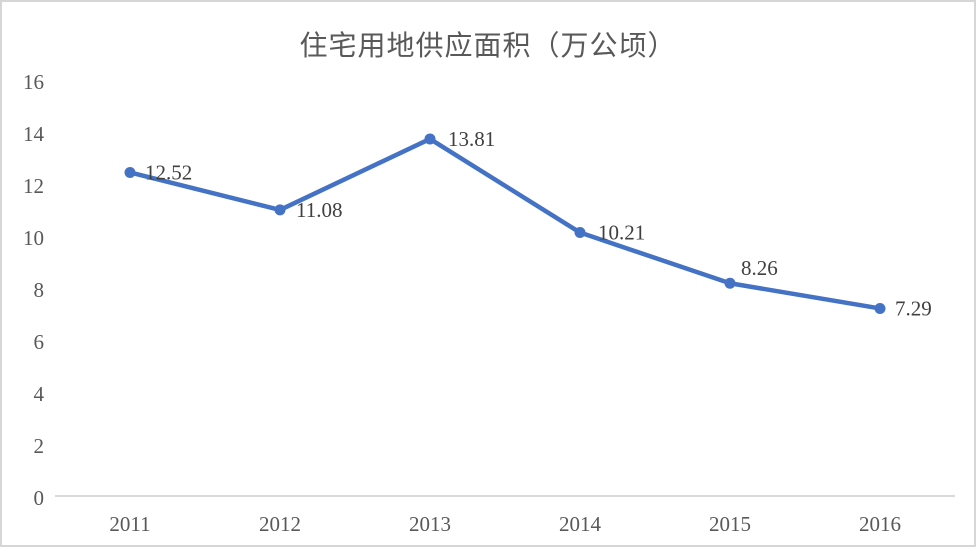 This screenshot has width=976, height=547. Describe the element at coordinates (129, 524) in the screenshot. I see `x-tick-label: 2011` at that location.